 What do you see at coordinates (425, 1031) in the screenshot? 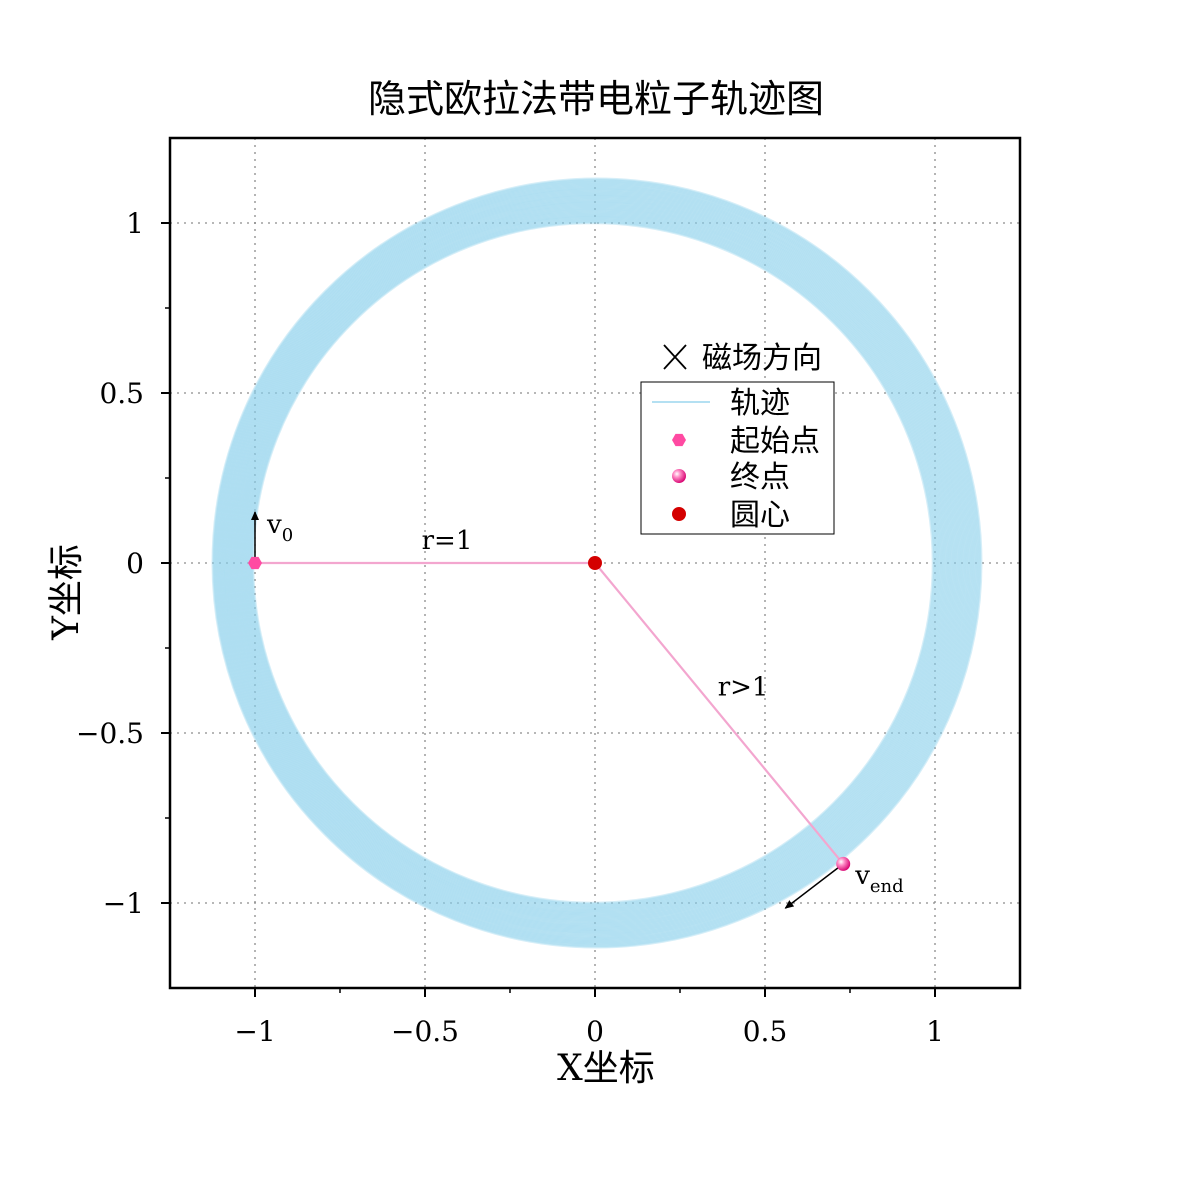
I see `x-tick-label-1: −0.5` at bounding box center [425, 1031].